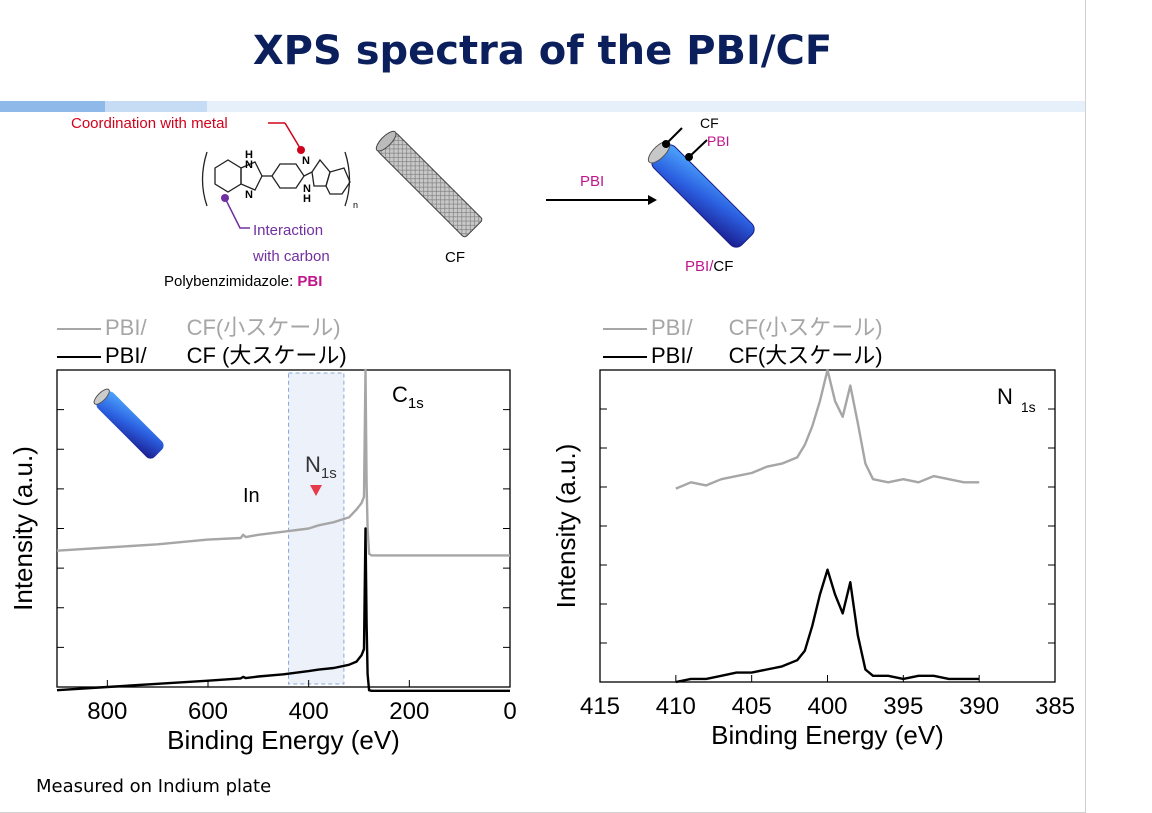 This screenshot has height=813, width=1152. Describe the element at coordinates (409, 711) in the screenshot. I see `x-tick-label: 200` at that location.